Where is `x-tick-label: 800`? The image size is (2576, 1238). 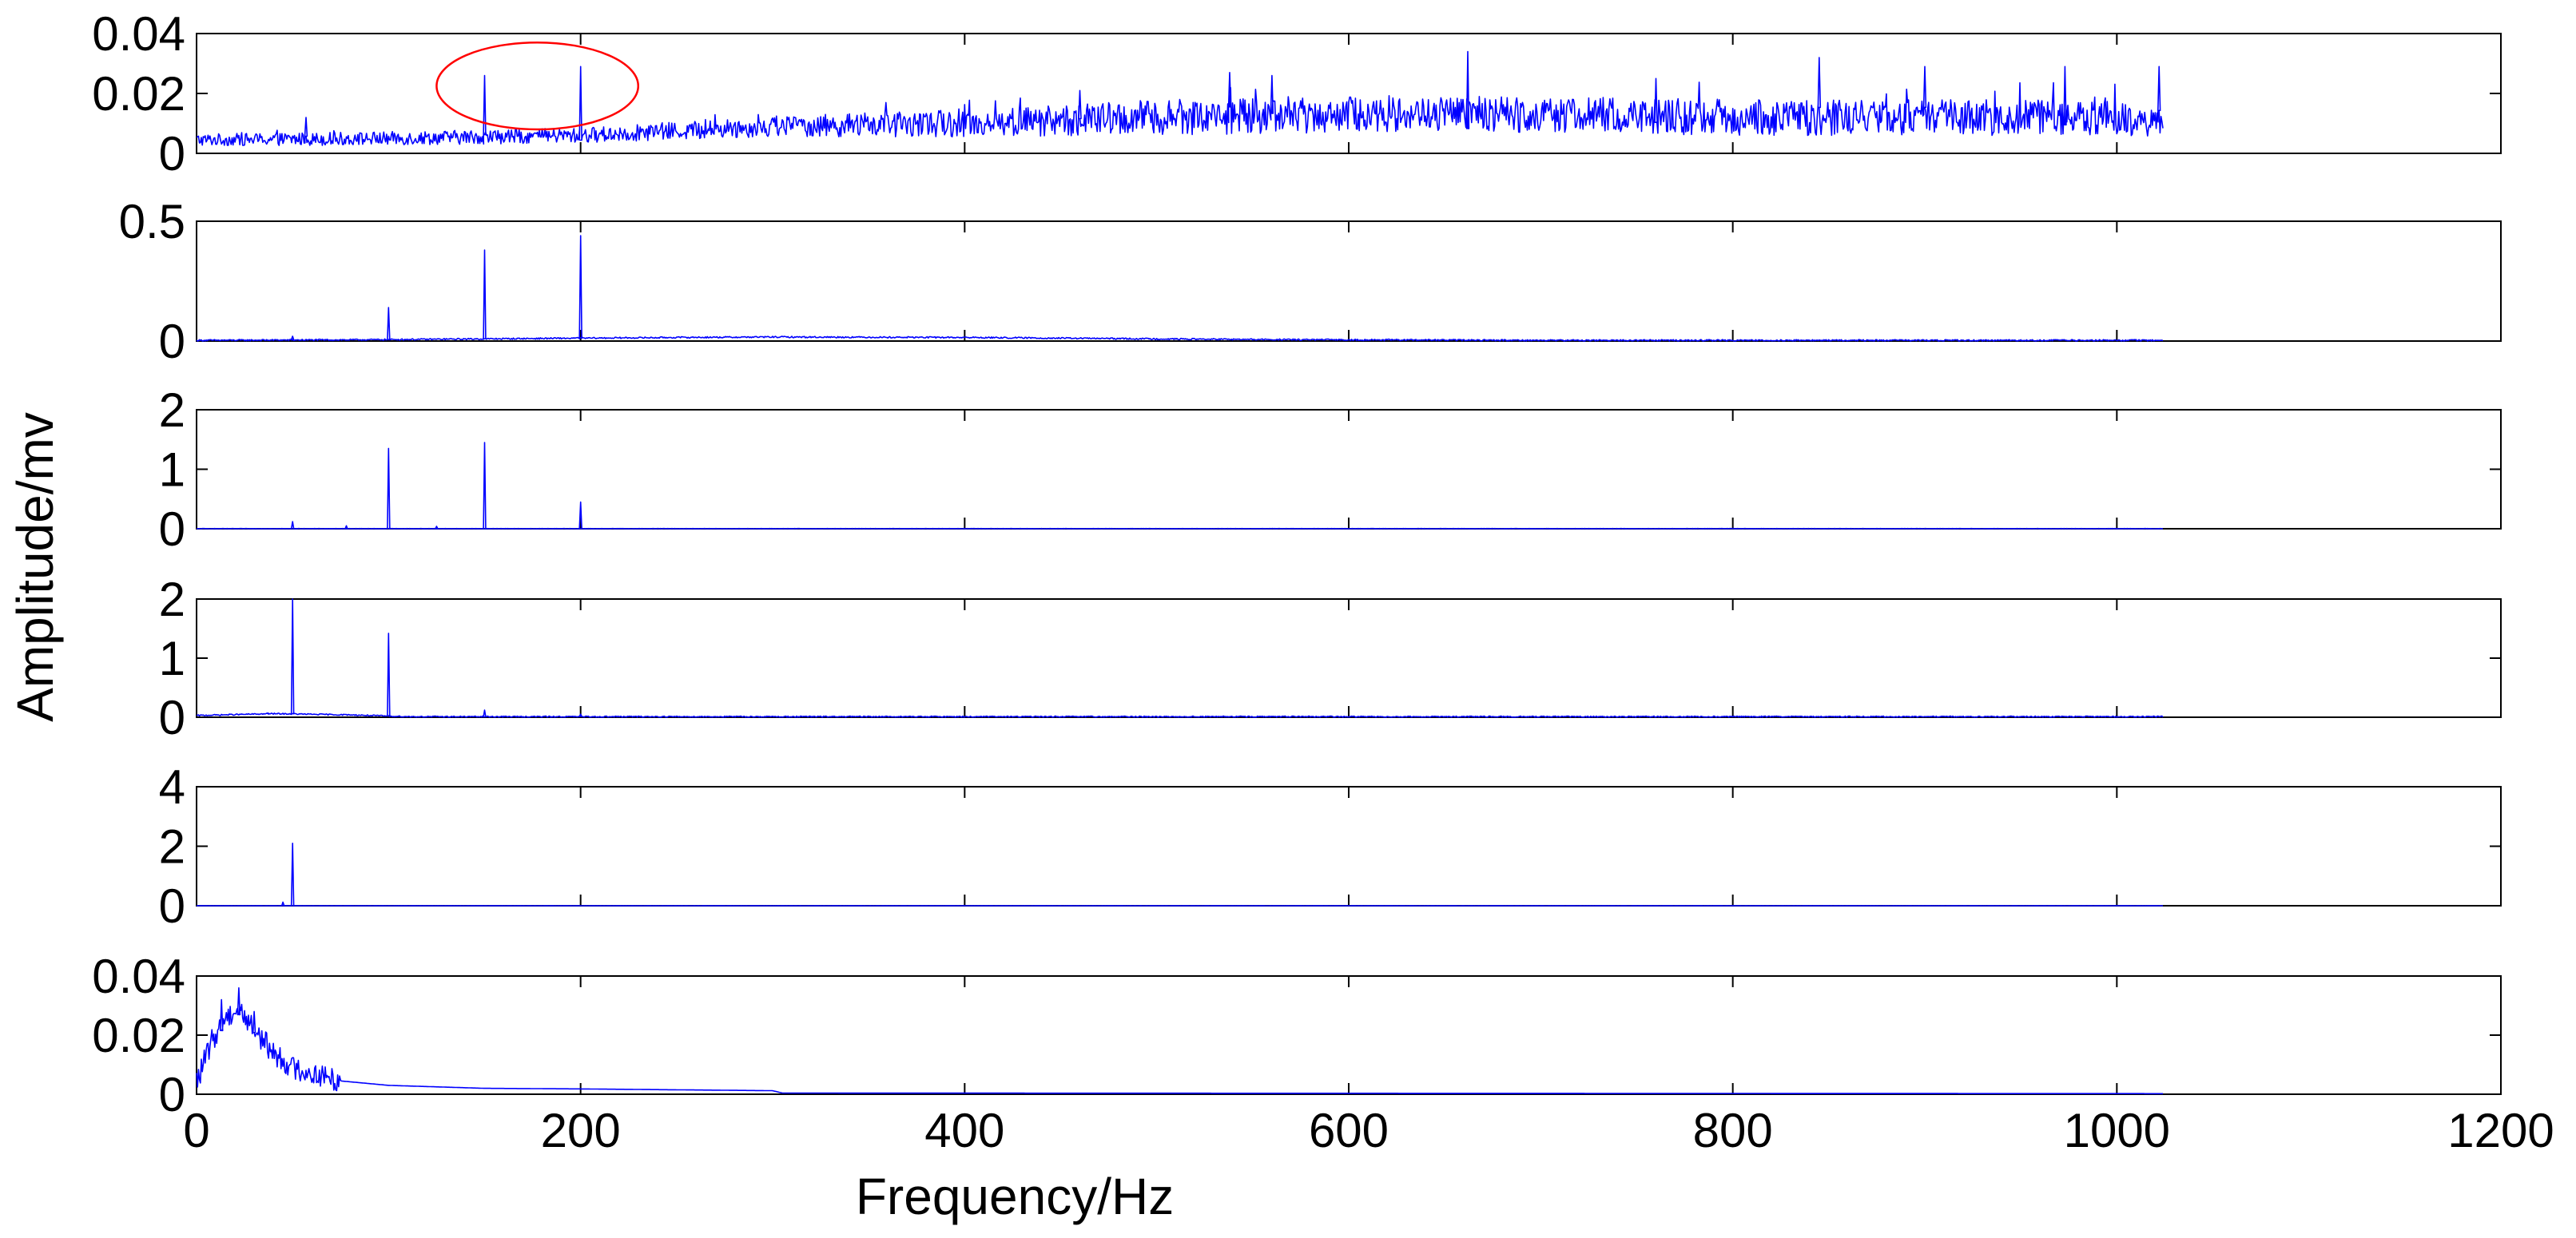 x-tick-label: 800 is located at coordinates (1733, 1130).